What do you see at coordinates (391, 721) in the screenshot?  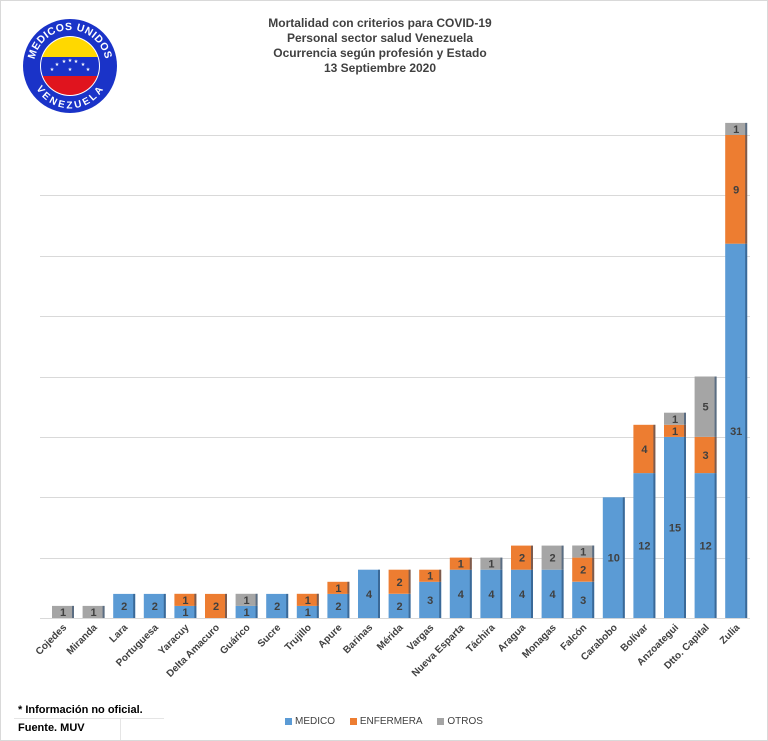 I see `legend-label-enfermera: ENFERMERA` at bounding box center [391, 721].